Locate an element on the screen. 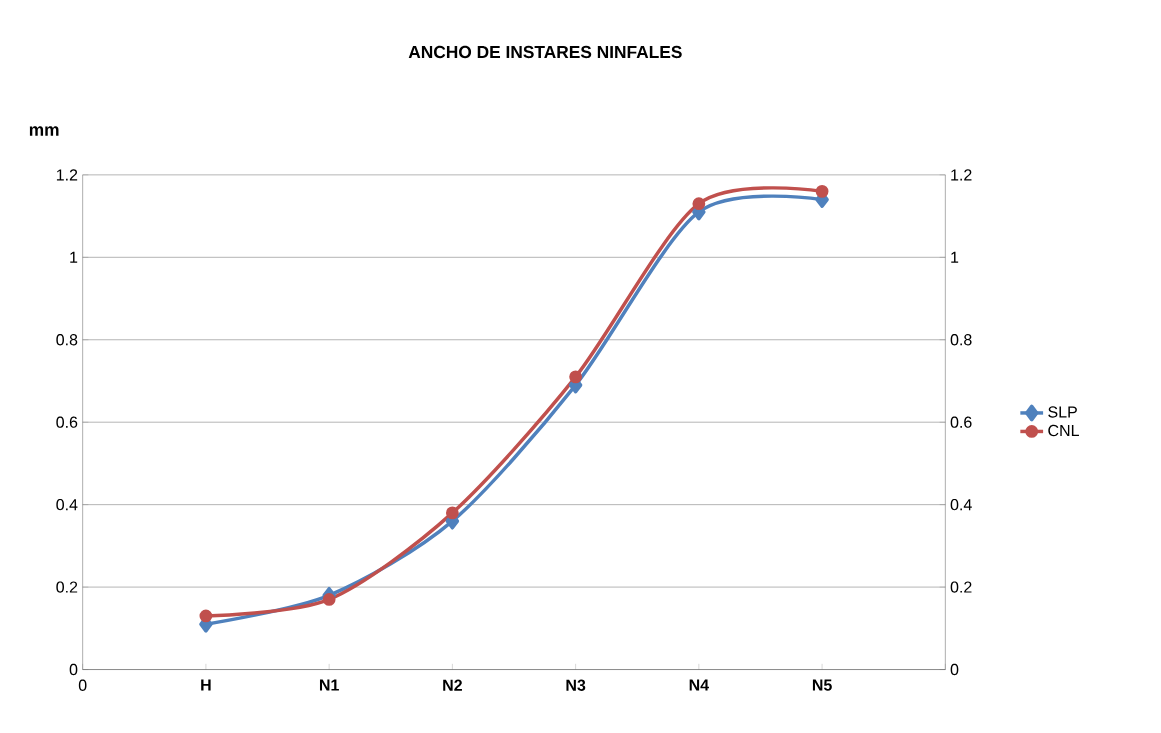 The height and width of the screenshot is (733, 1161). y2-tick-label: 0 is located at coordinates (954, 669).